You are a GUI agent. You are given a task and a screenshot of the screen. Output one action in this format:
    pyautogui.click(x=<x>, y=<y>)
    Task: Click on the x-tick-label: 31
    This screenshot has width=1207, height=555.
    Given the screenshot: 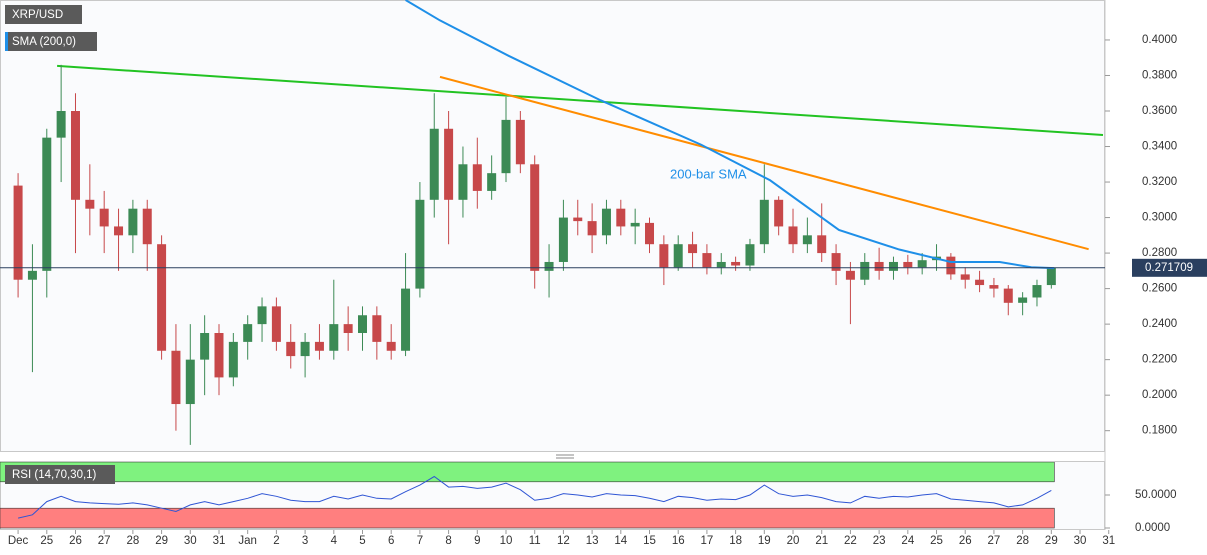 What is the action you would take?
    pyautogui.click(x=1108, y=541)
    